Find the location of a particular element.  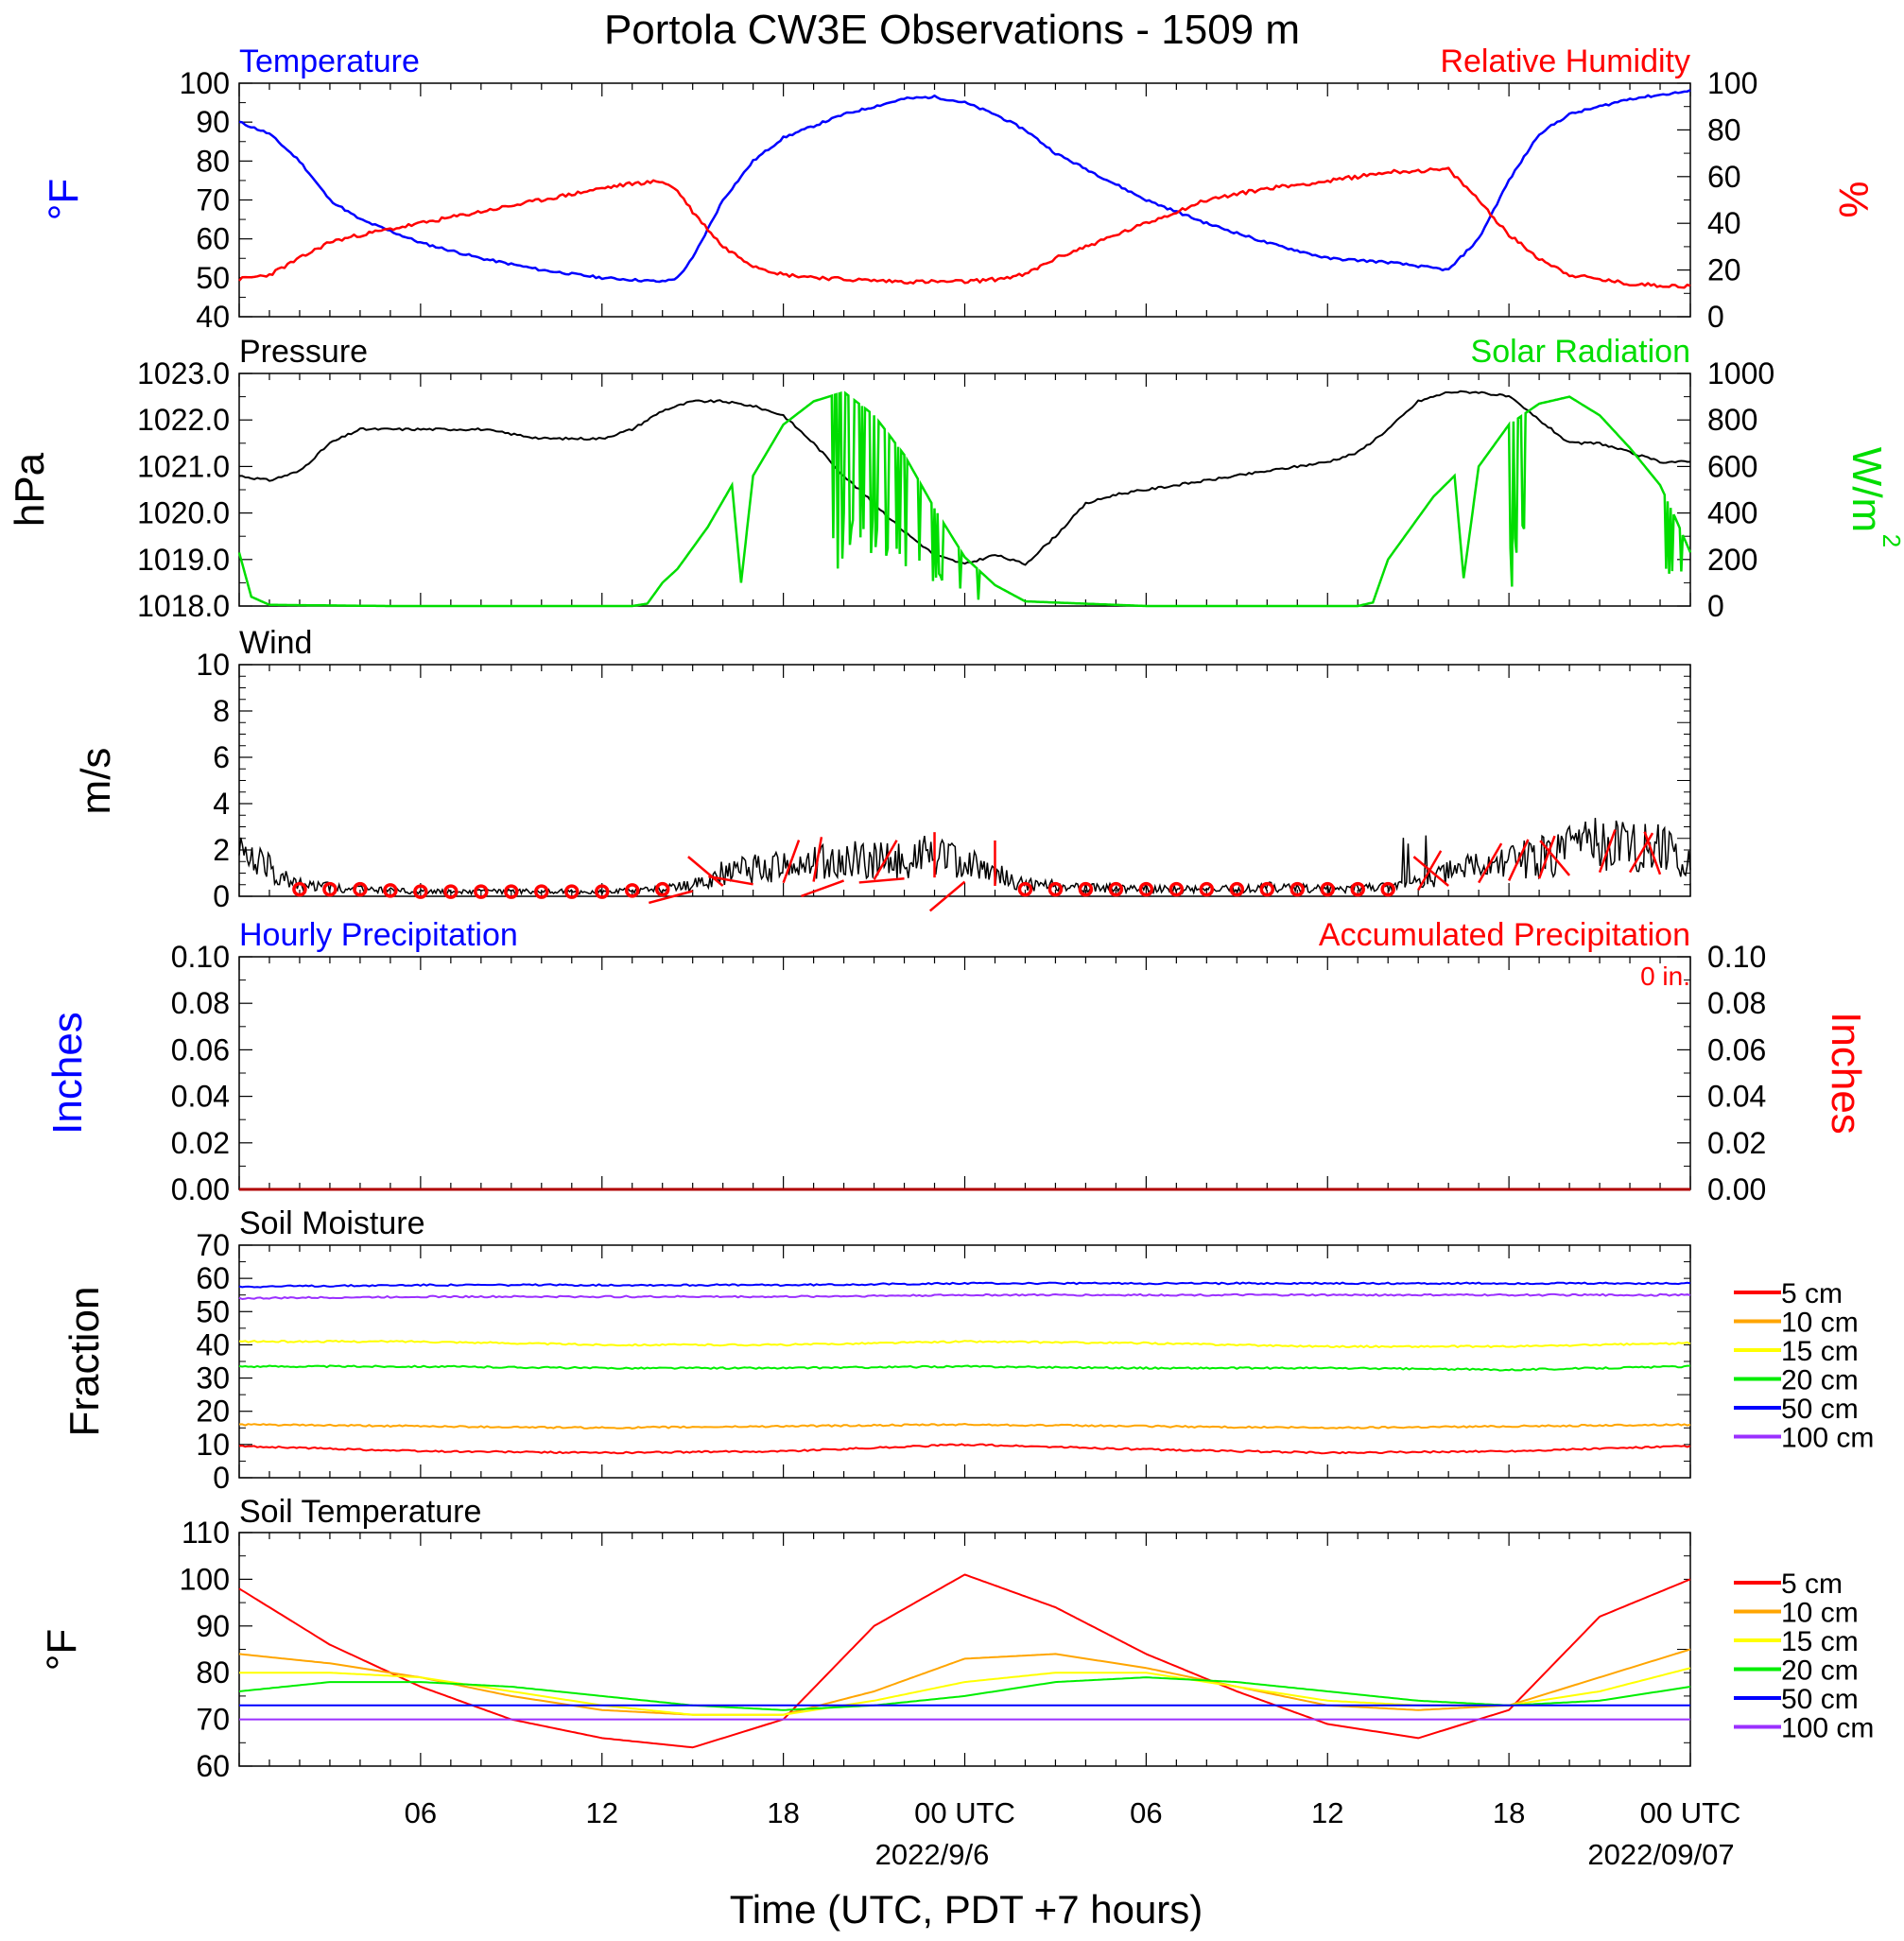

precip-panel-frame is located at coordinates (964, 1073).